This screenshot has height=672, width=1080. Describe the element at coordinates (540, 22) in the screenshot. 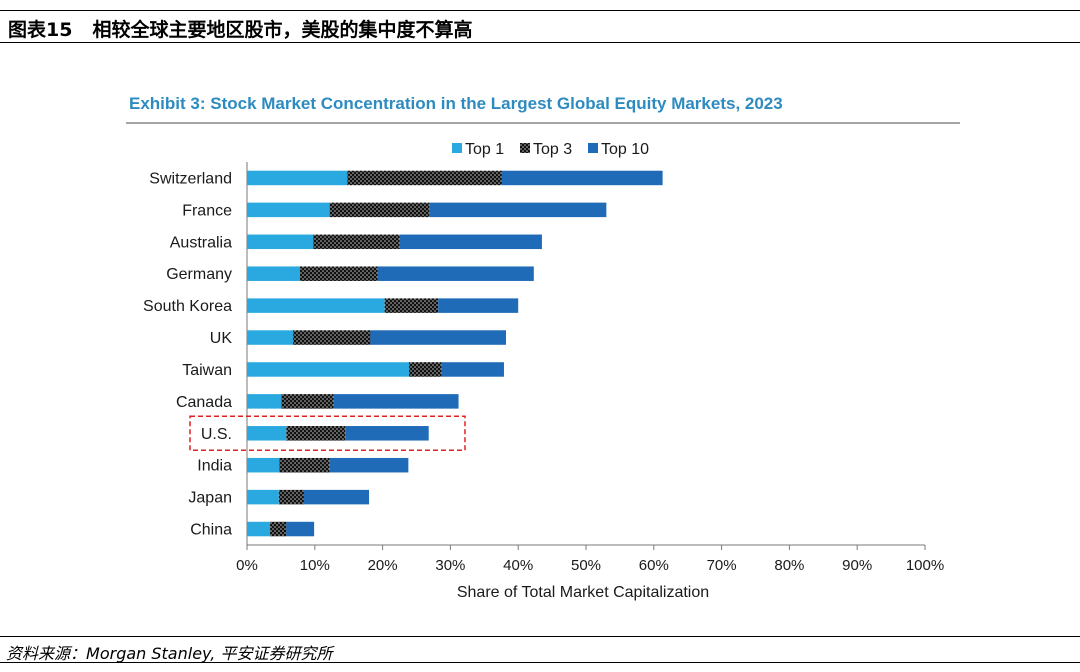

I see `figure-header: 图表15 相较全球主要地区股市，美股的集中度不算高` at that location.